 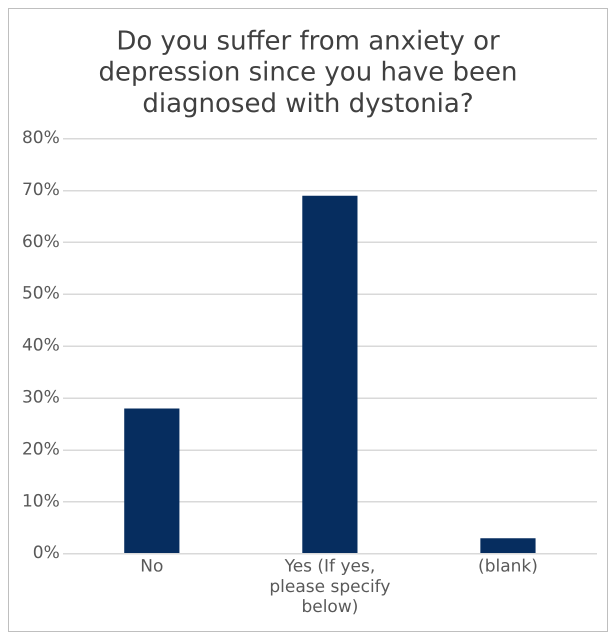 What do you see at coordinates (152, 566) in the screenshot?
I see `x-tick-label: No` at bounding box center [152, 566].